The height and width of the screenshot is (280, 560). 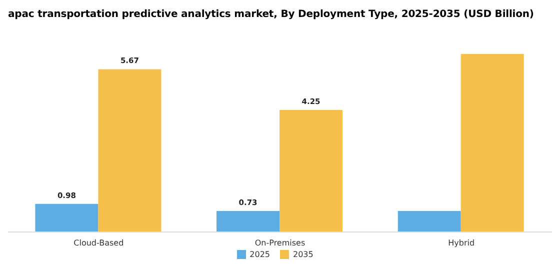 I want to click on legend-label: 2025, so click(x=260, y=254).